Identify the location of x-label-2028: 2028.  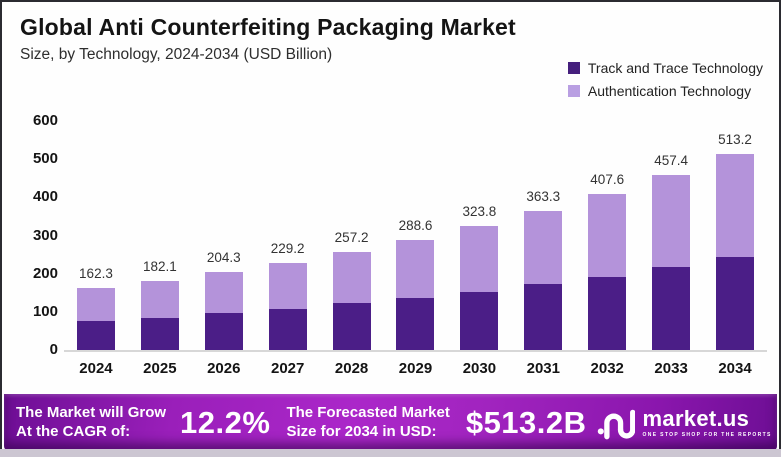
(351, 368).